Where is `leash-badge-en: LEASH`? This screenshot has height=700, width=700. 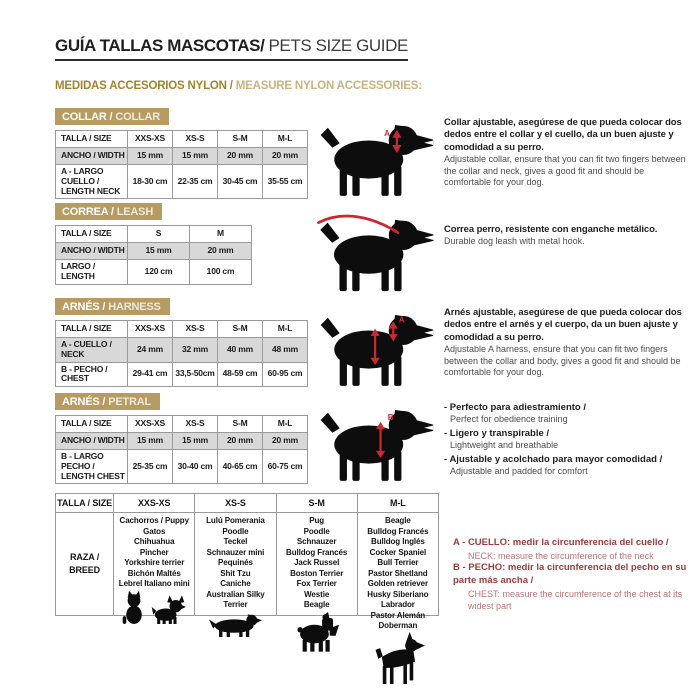
leash-badge-en: LEASH is located at coordinates (135, 212).